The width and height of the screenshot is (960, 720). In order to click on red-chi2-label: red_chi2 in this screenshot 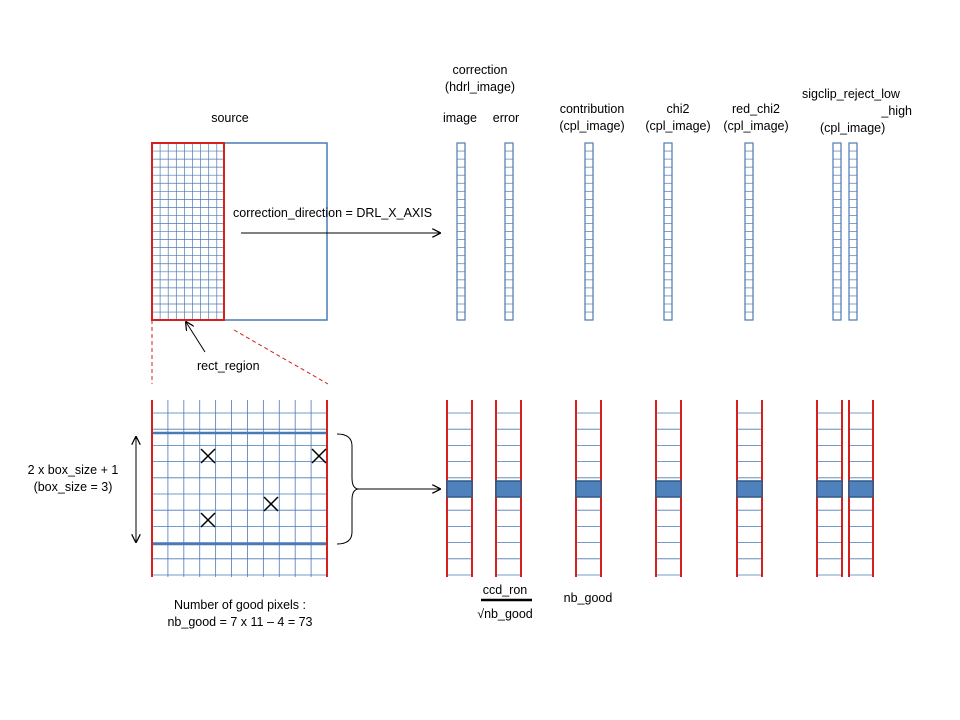, I will do `click(756, 109)`.